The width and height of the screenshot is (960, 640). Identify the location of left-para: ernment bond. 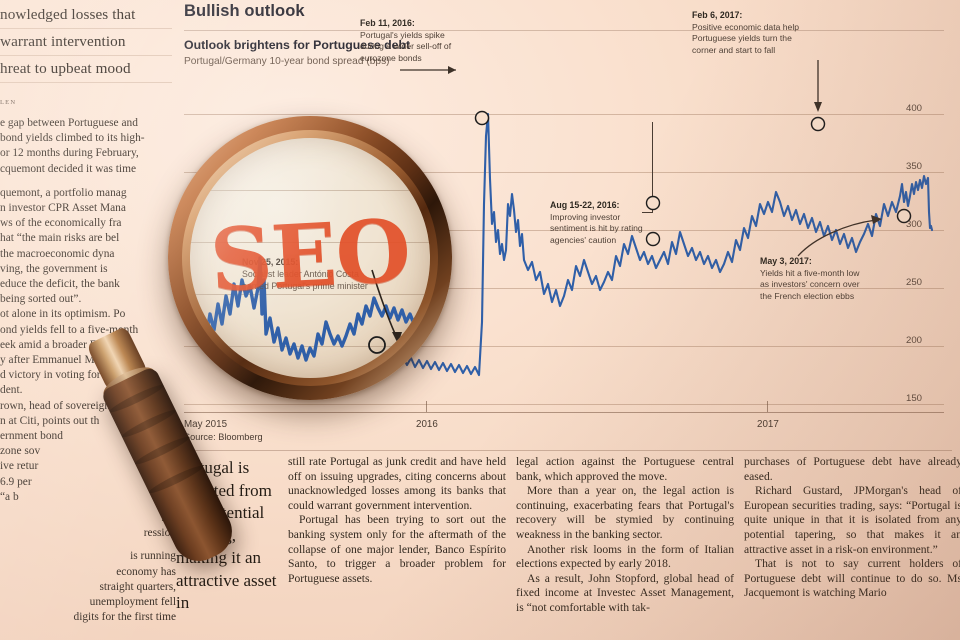
(31, 436).